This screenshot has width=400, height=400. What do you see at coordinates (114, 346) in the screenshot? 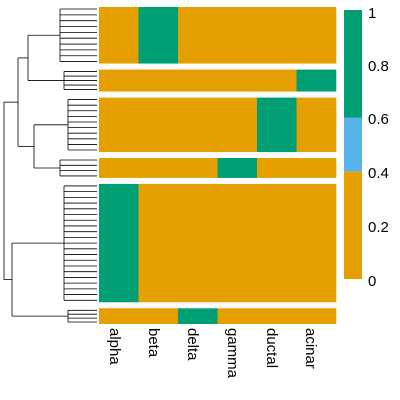
I see `col-label-alpha: alpha` at bounding box center [114, 346].